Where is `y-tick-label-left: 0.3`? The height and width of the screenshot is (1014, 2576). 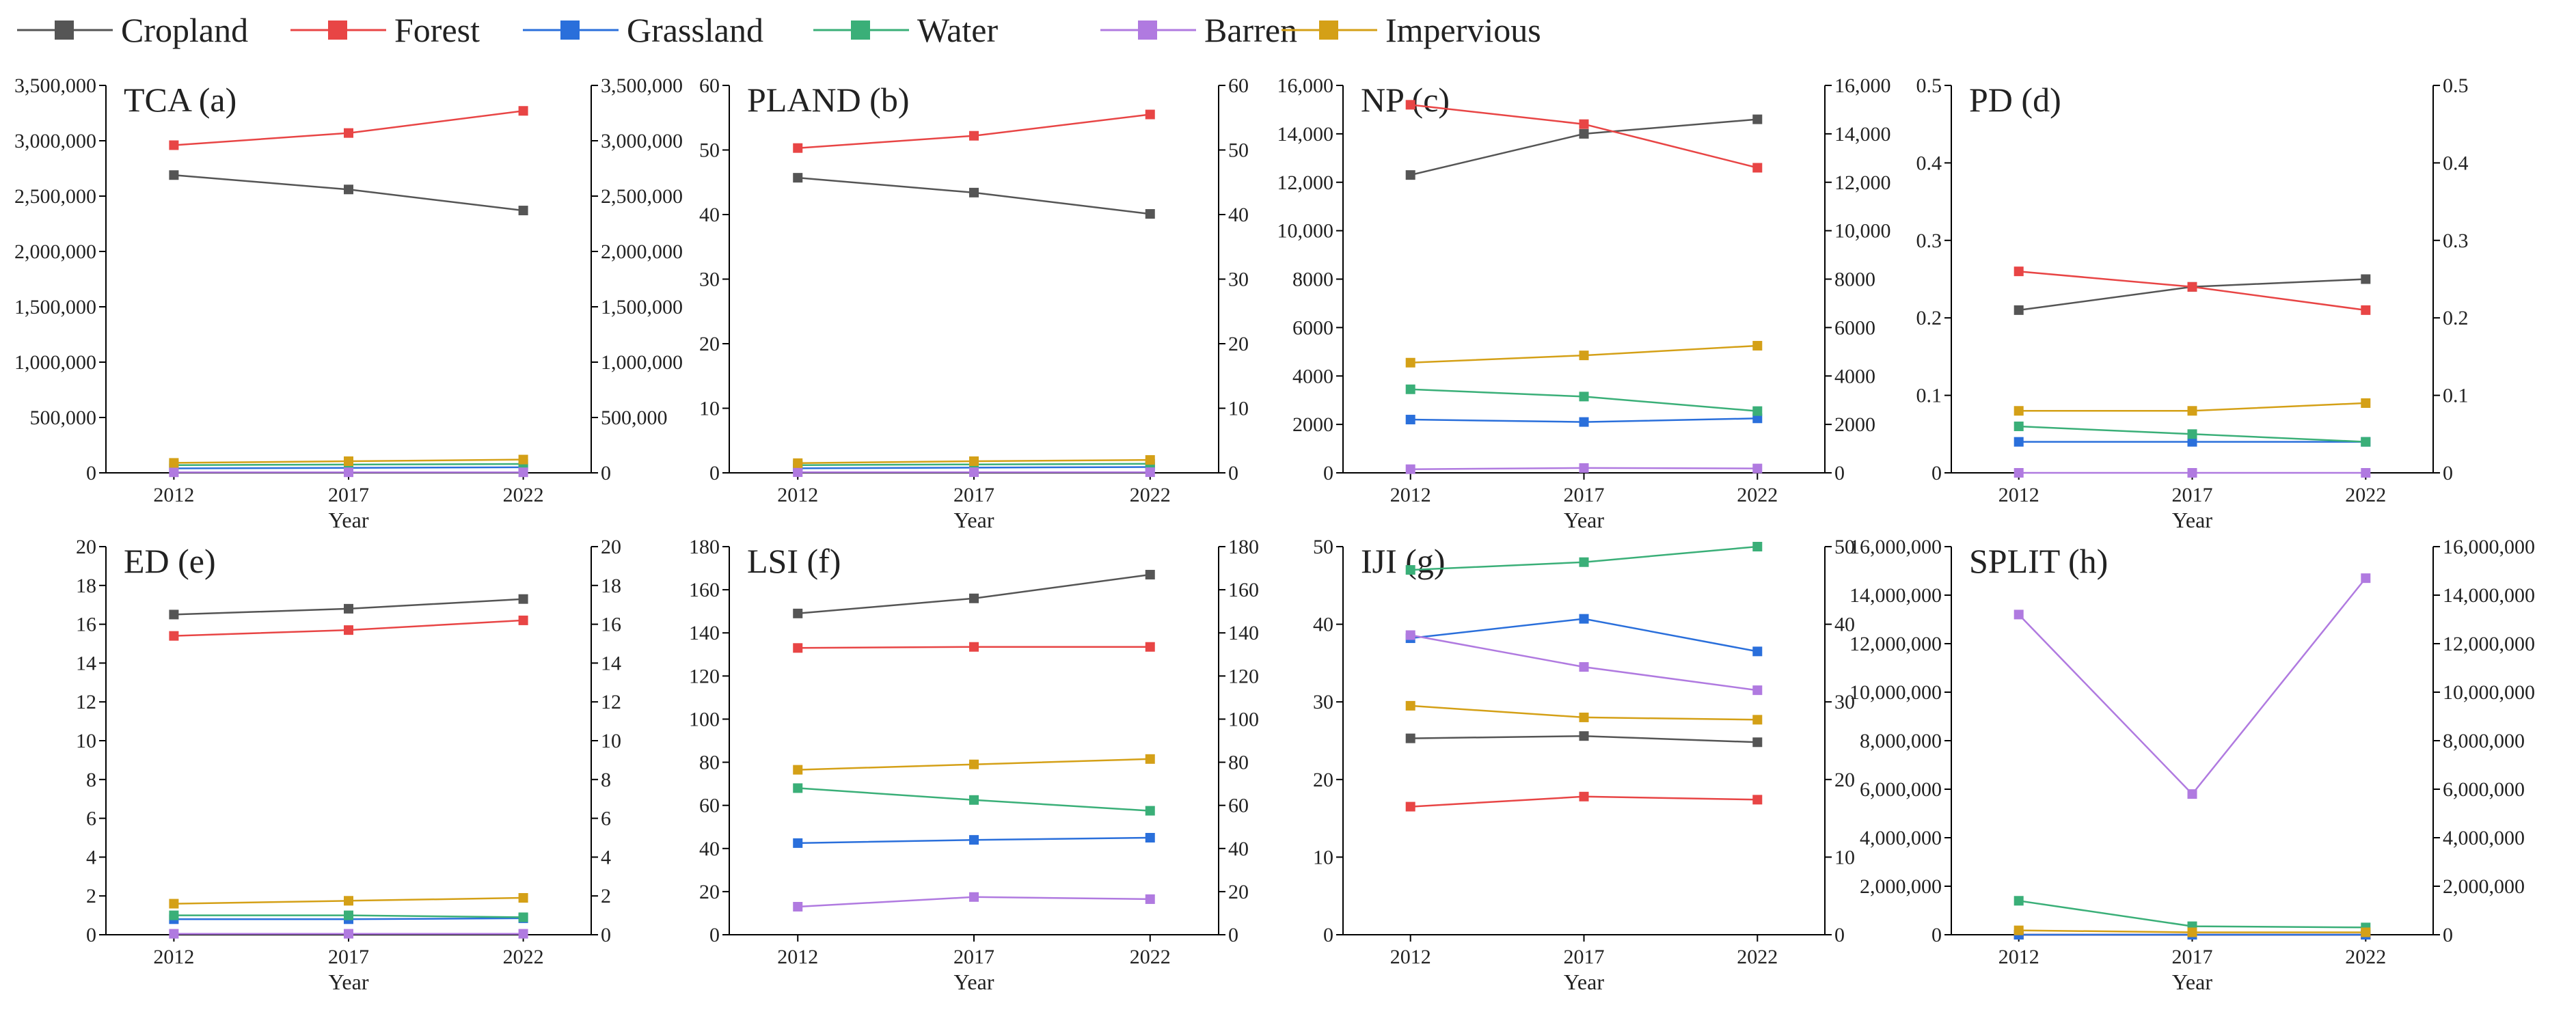 y-tick-label-left: 0.3 is located at coordinates (1929, 241).